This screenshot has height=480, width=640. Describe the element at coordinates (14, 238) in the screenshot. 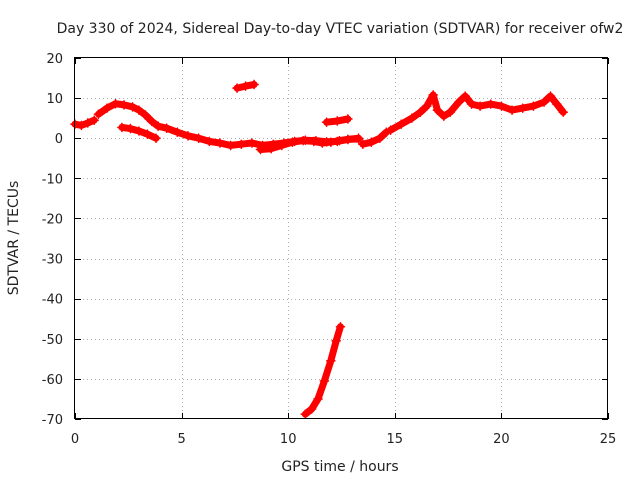

I see `y-axis-label: SDTVAR / TECUs` at that location.